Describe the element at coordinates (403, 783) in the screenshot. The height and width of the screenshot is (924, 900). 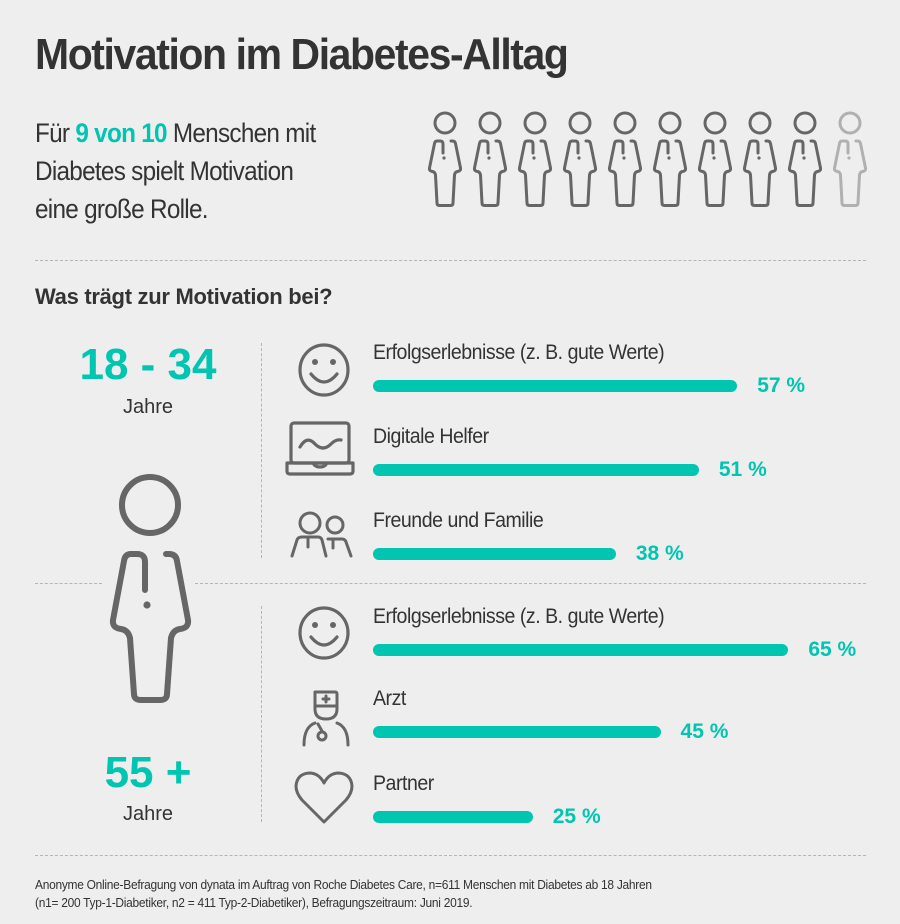
I see `bar-category-label: Partner` at that location.